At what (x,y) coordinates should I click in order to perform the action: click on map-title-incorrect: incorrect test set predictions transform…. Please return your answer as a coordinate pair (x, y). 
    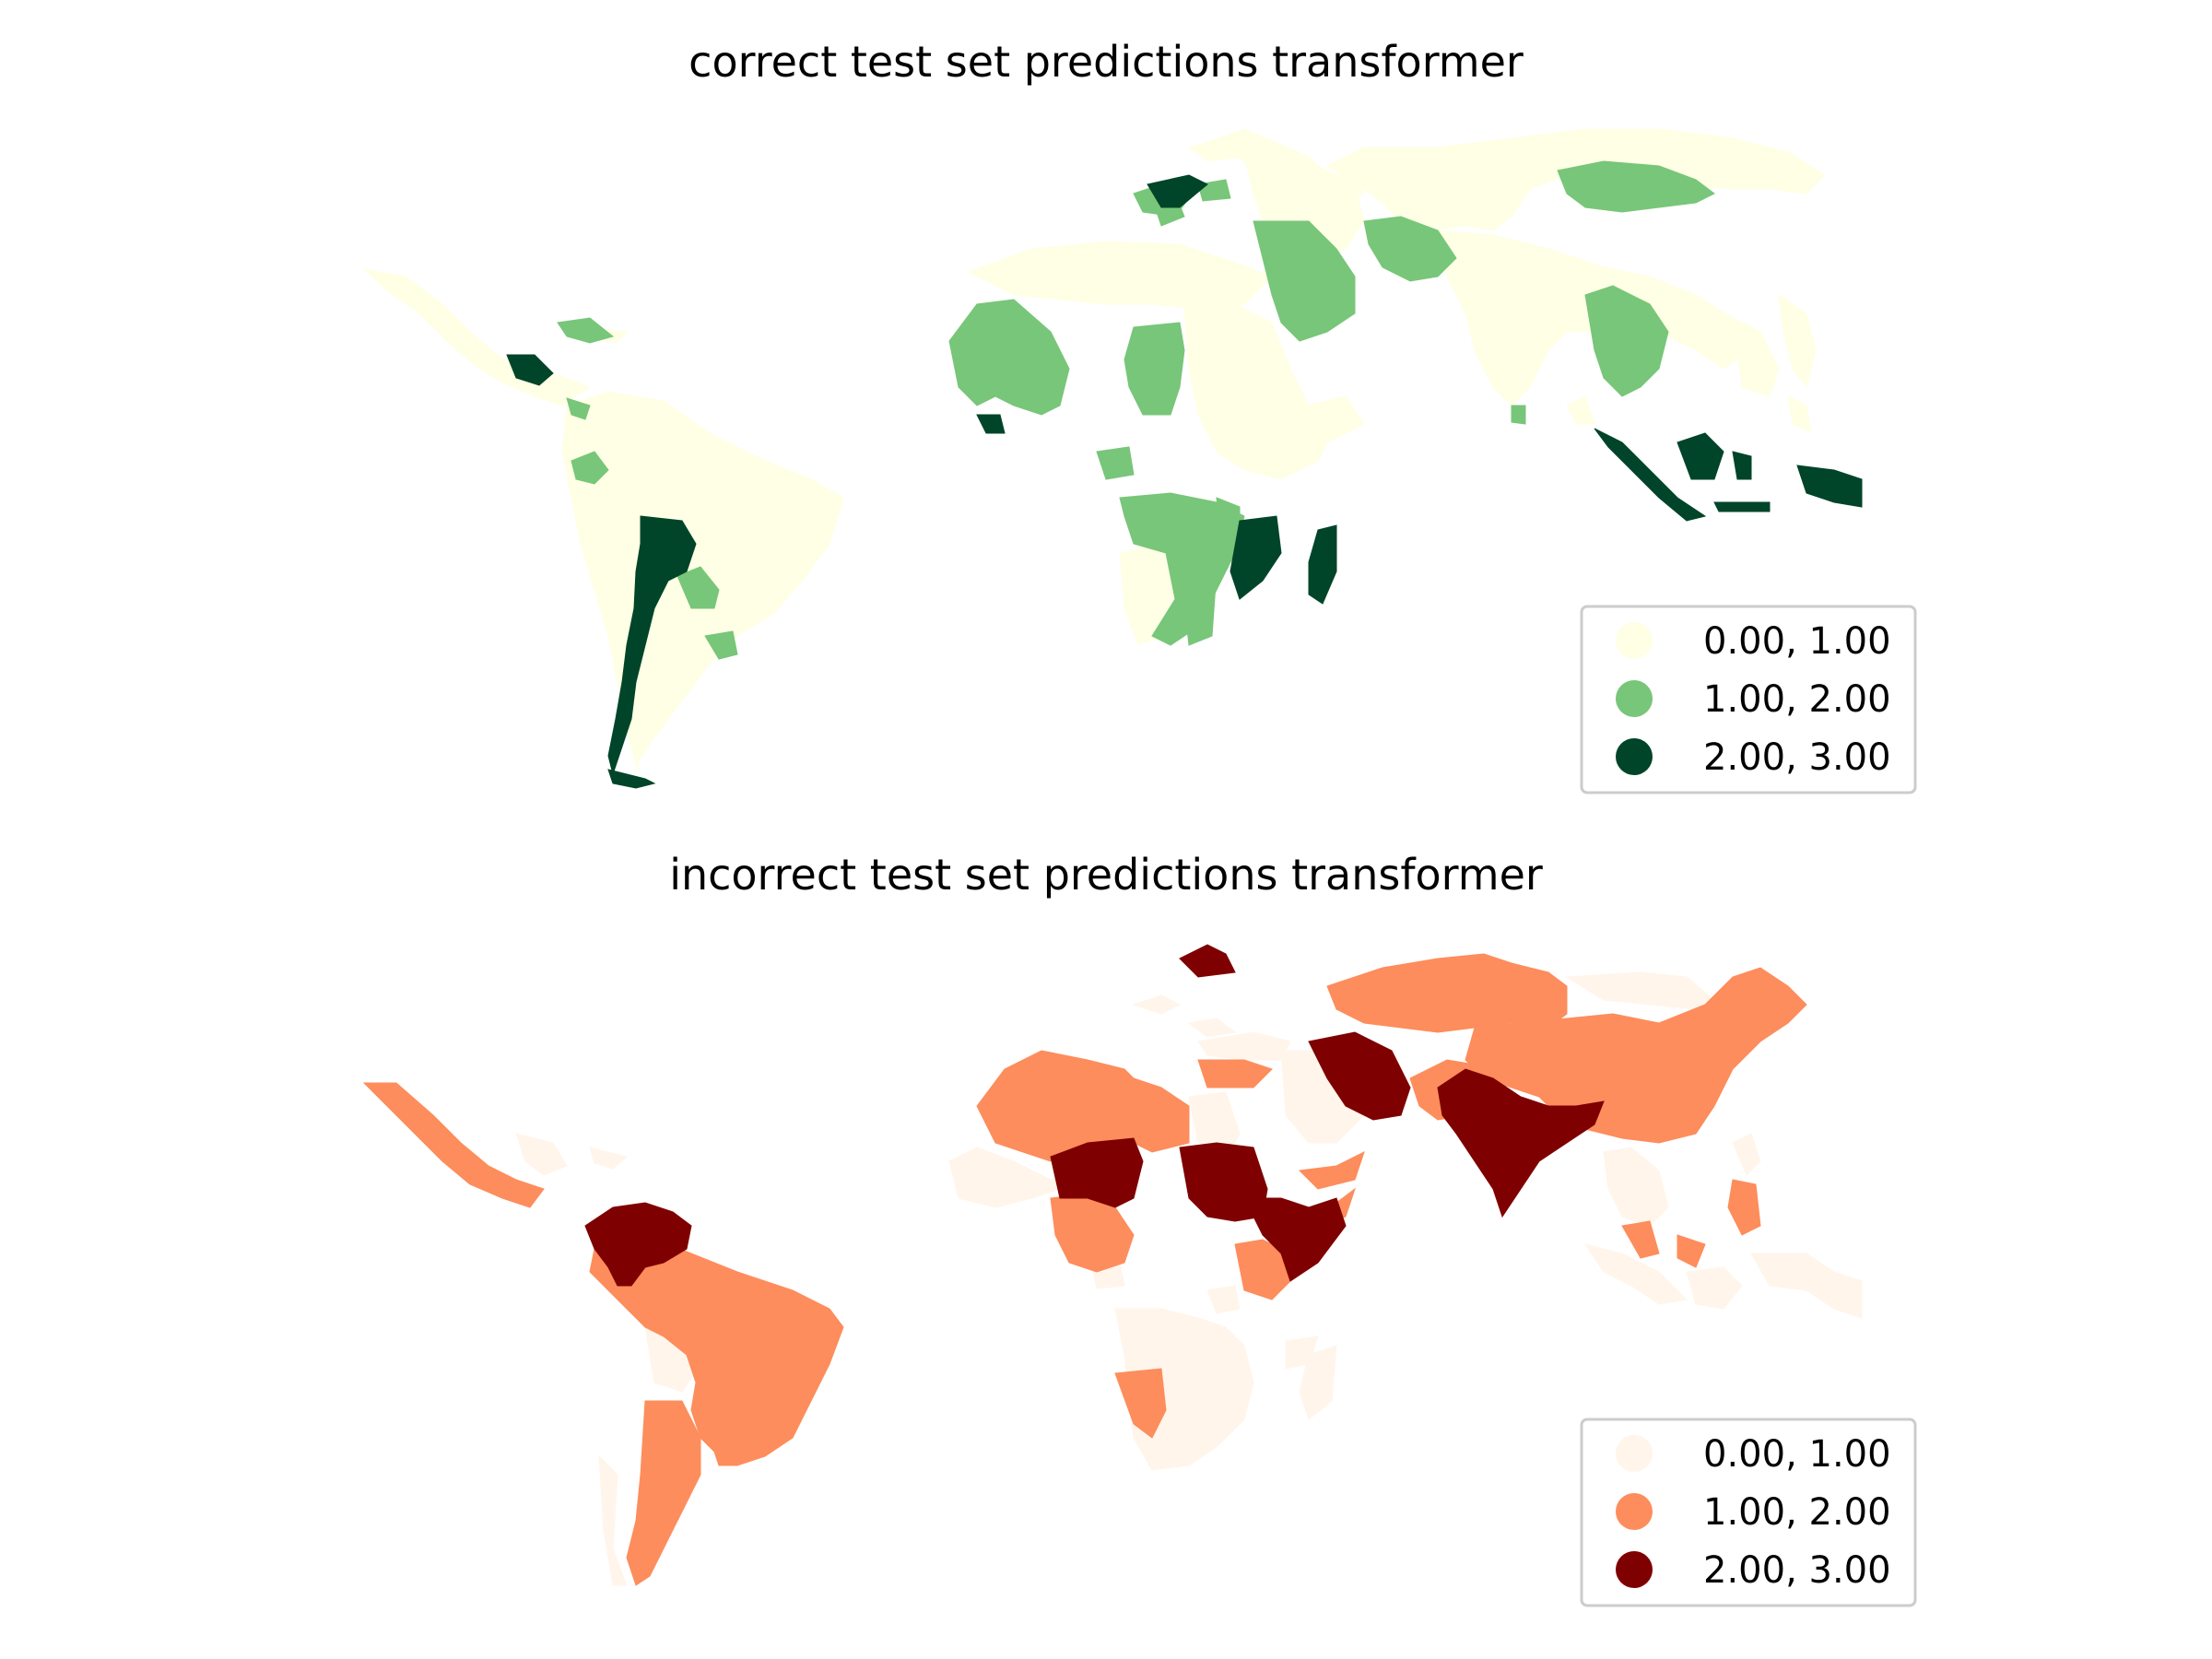
    Looking at the image, I should click on (1106, 875).